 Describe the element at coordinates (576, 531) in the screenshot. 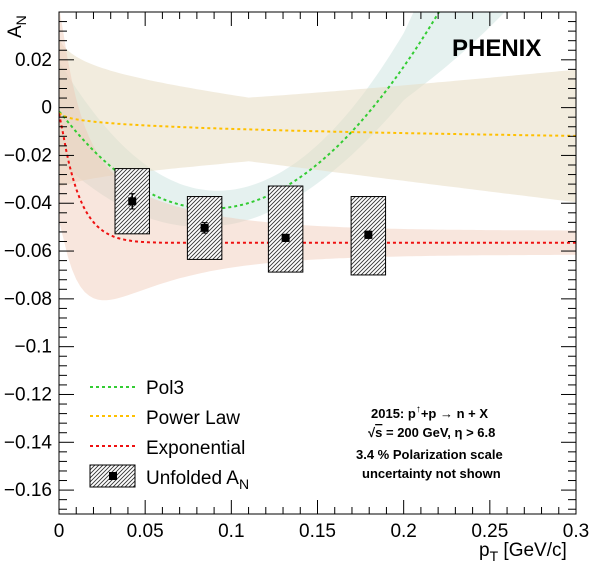

I see `x-tick-label: 0.3` at that location.